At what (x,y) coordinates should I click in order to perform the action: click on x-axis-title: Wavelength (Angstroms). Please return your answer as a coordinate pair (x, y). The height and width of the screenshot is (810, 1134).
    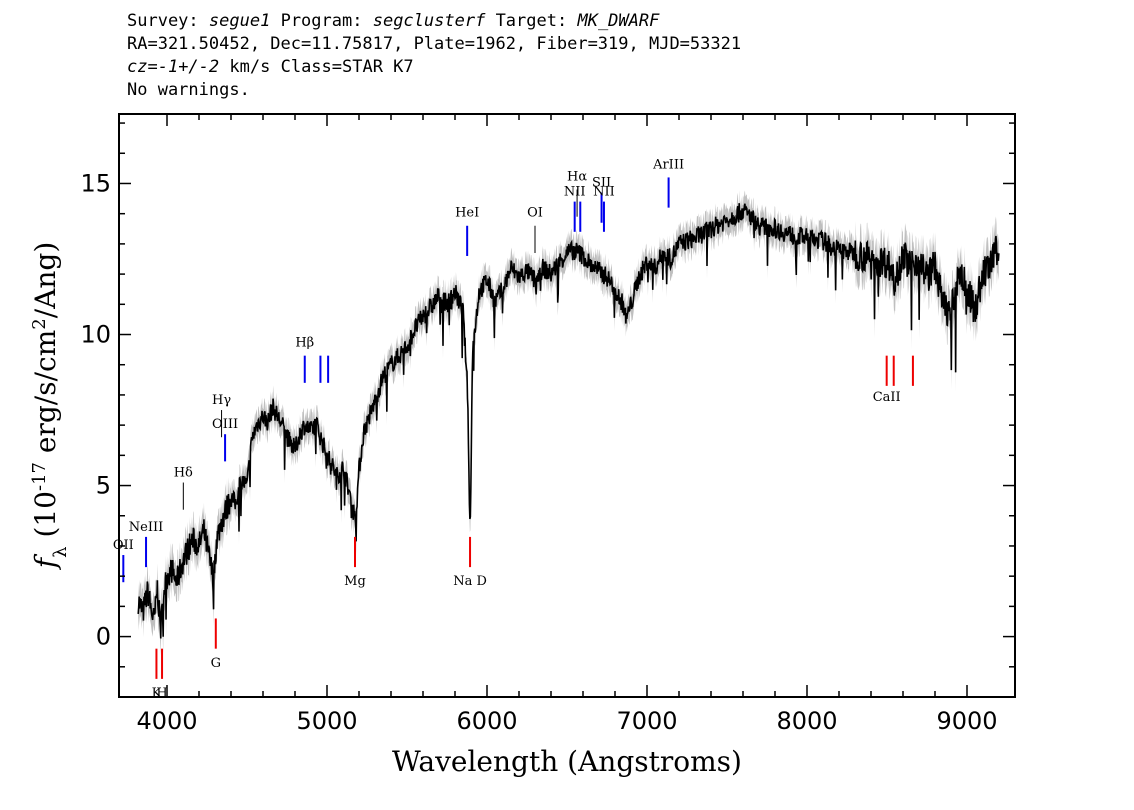
    Looking at the image, I should click on (567, 761).